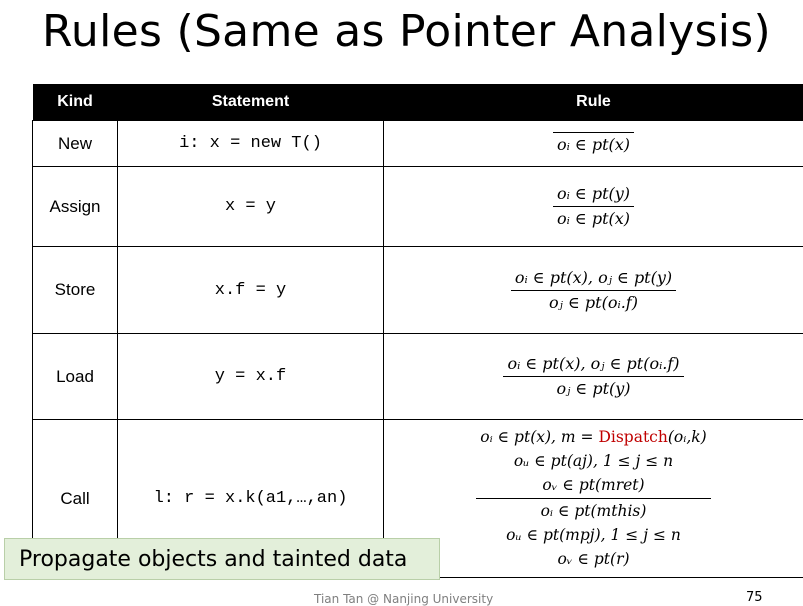 The image size is (803, 606). Describe the element at coordinates (75, 377) in the screenshot. I see `kind-cell: Load` at that location.